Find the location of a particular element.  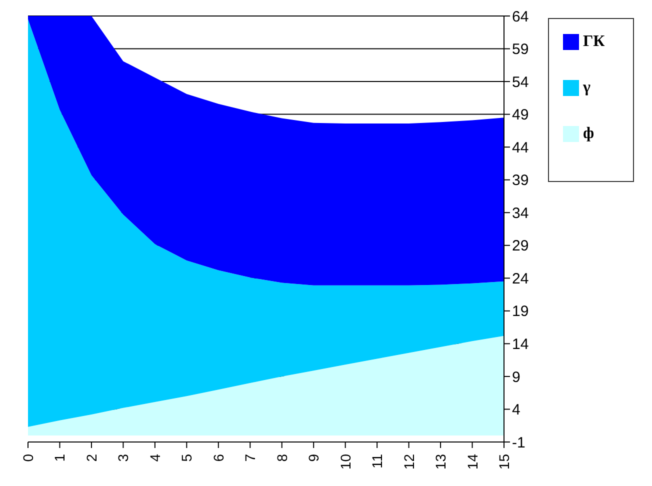

y-tick-label: -1 is located at coordinates (519, 443).